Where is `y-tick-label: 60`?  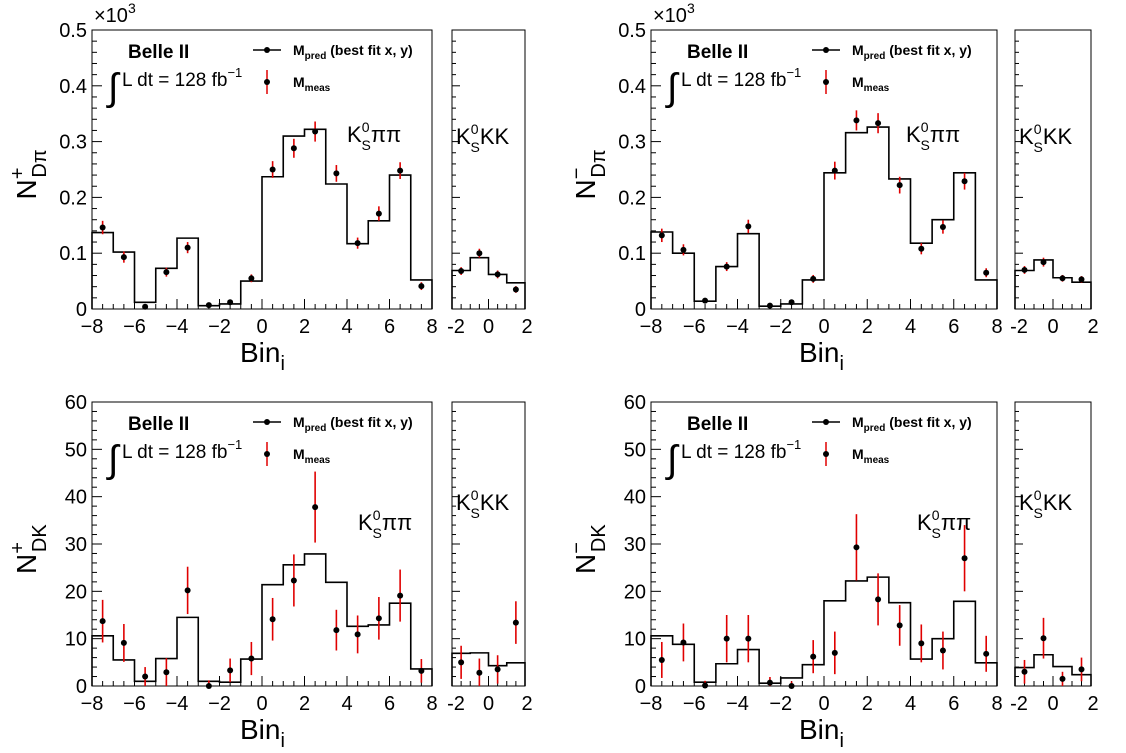 y-tick-label: 60 is located at coordinates (635, 403).